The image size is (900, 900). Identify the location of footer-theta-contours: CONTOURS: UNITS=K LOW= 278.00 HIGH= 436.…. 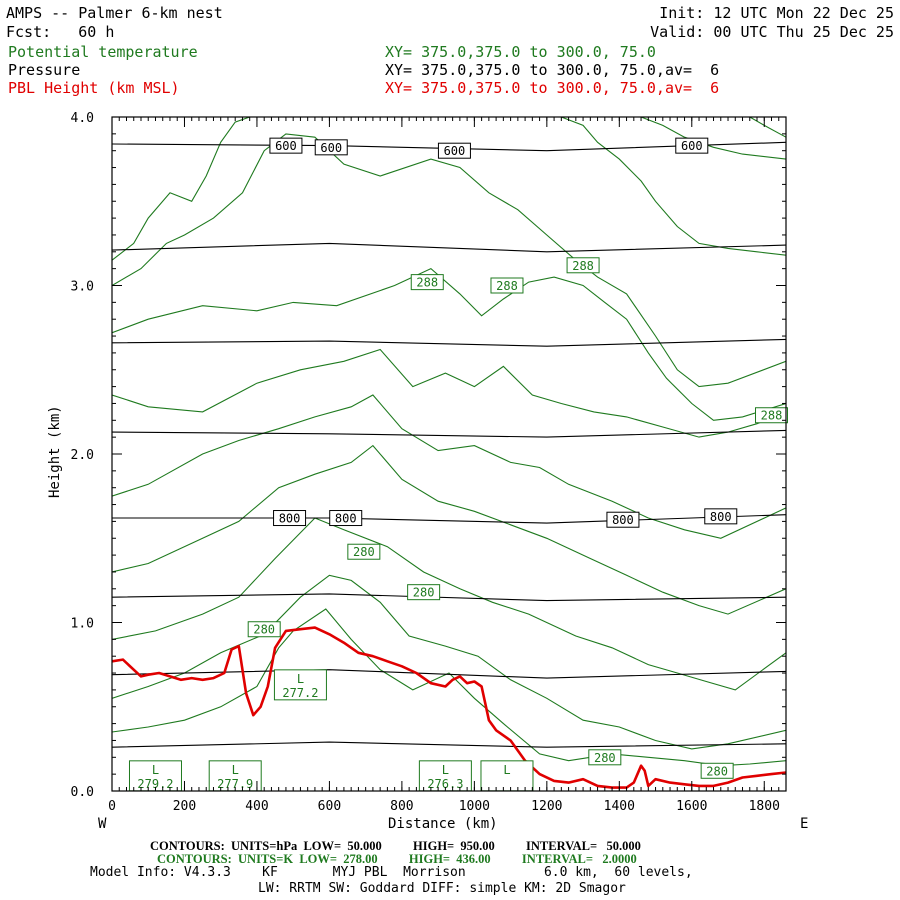
(397, 859).